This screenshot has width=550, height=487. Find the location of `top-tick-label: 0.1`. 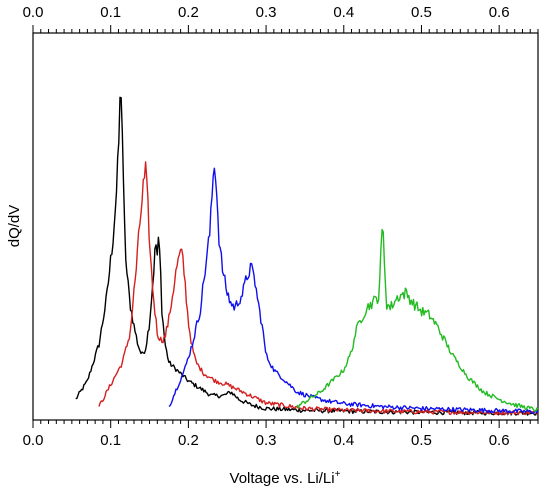

top-tick-label: 0.1 is located at coordinates (110, 12).